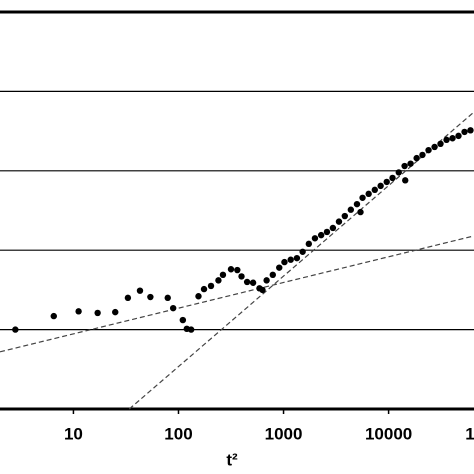 This screenshot has width=474, height=474. Describe the element at coordinates (388, 433) in the screenshot. I see `x-tick-label: 10000` at that location.